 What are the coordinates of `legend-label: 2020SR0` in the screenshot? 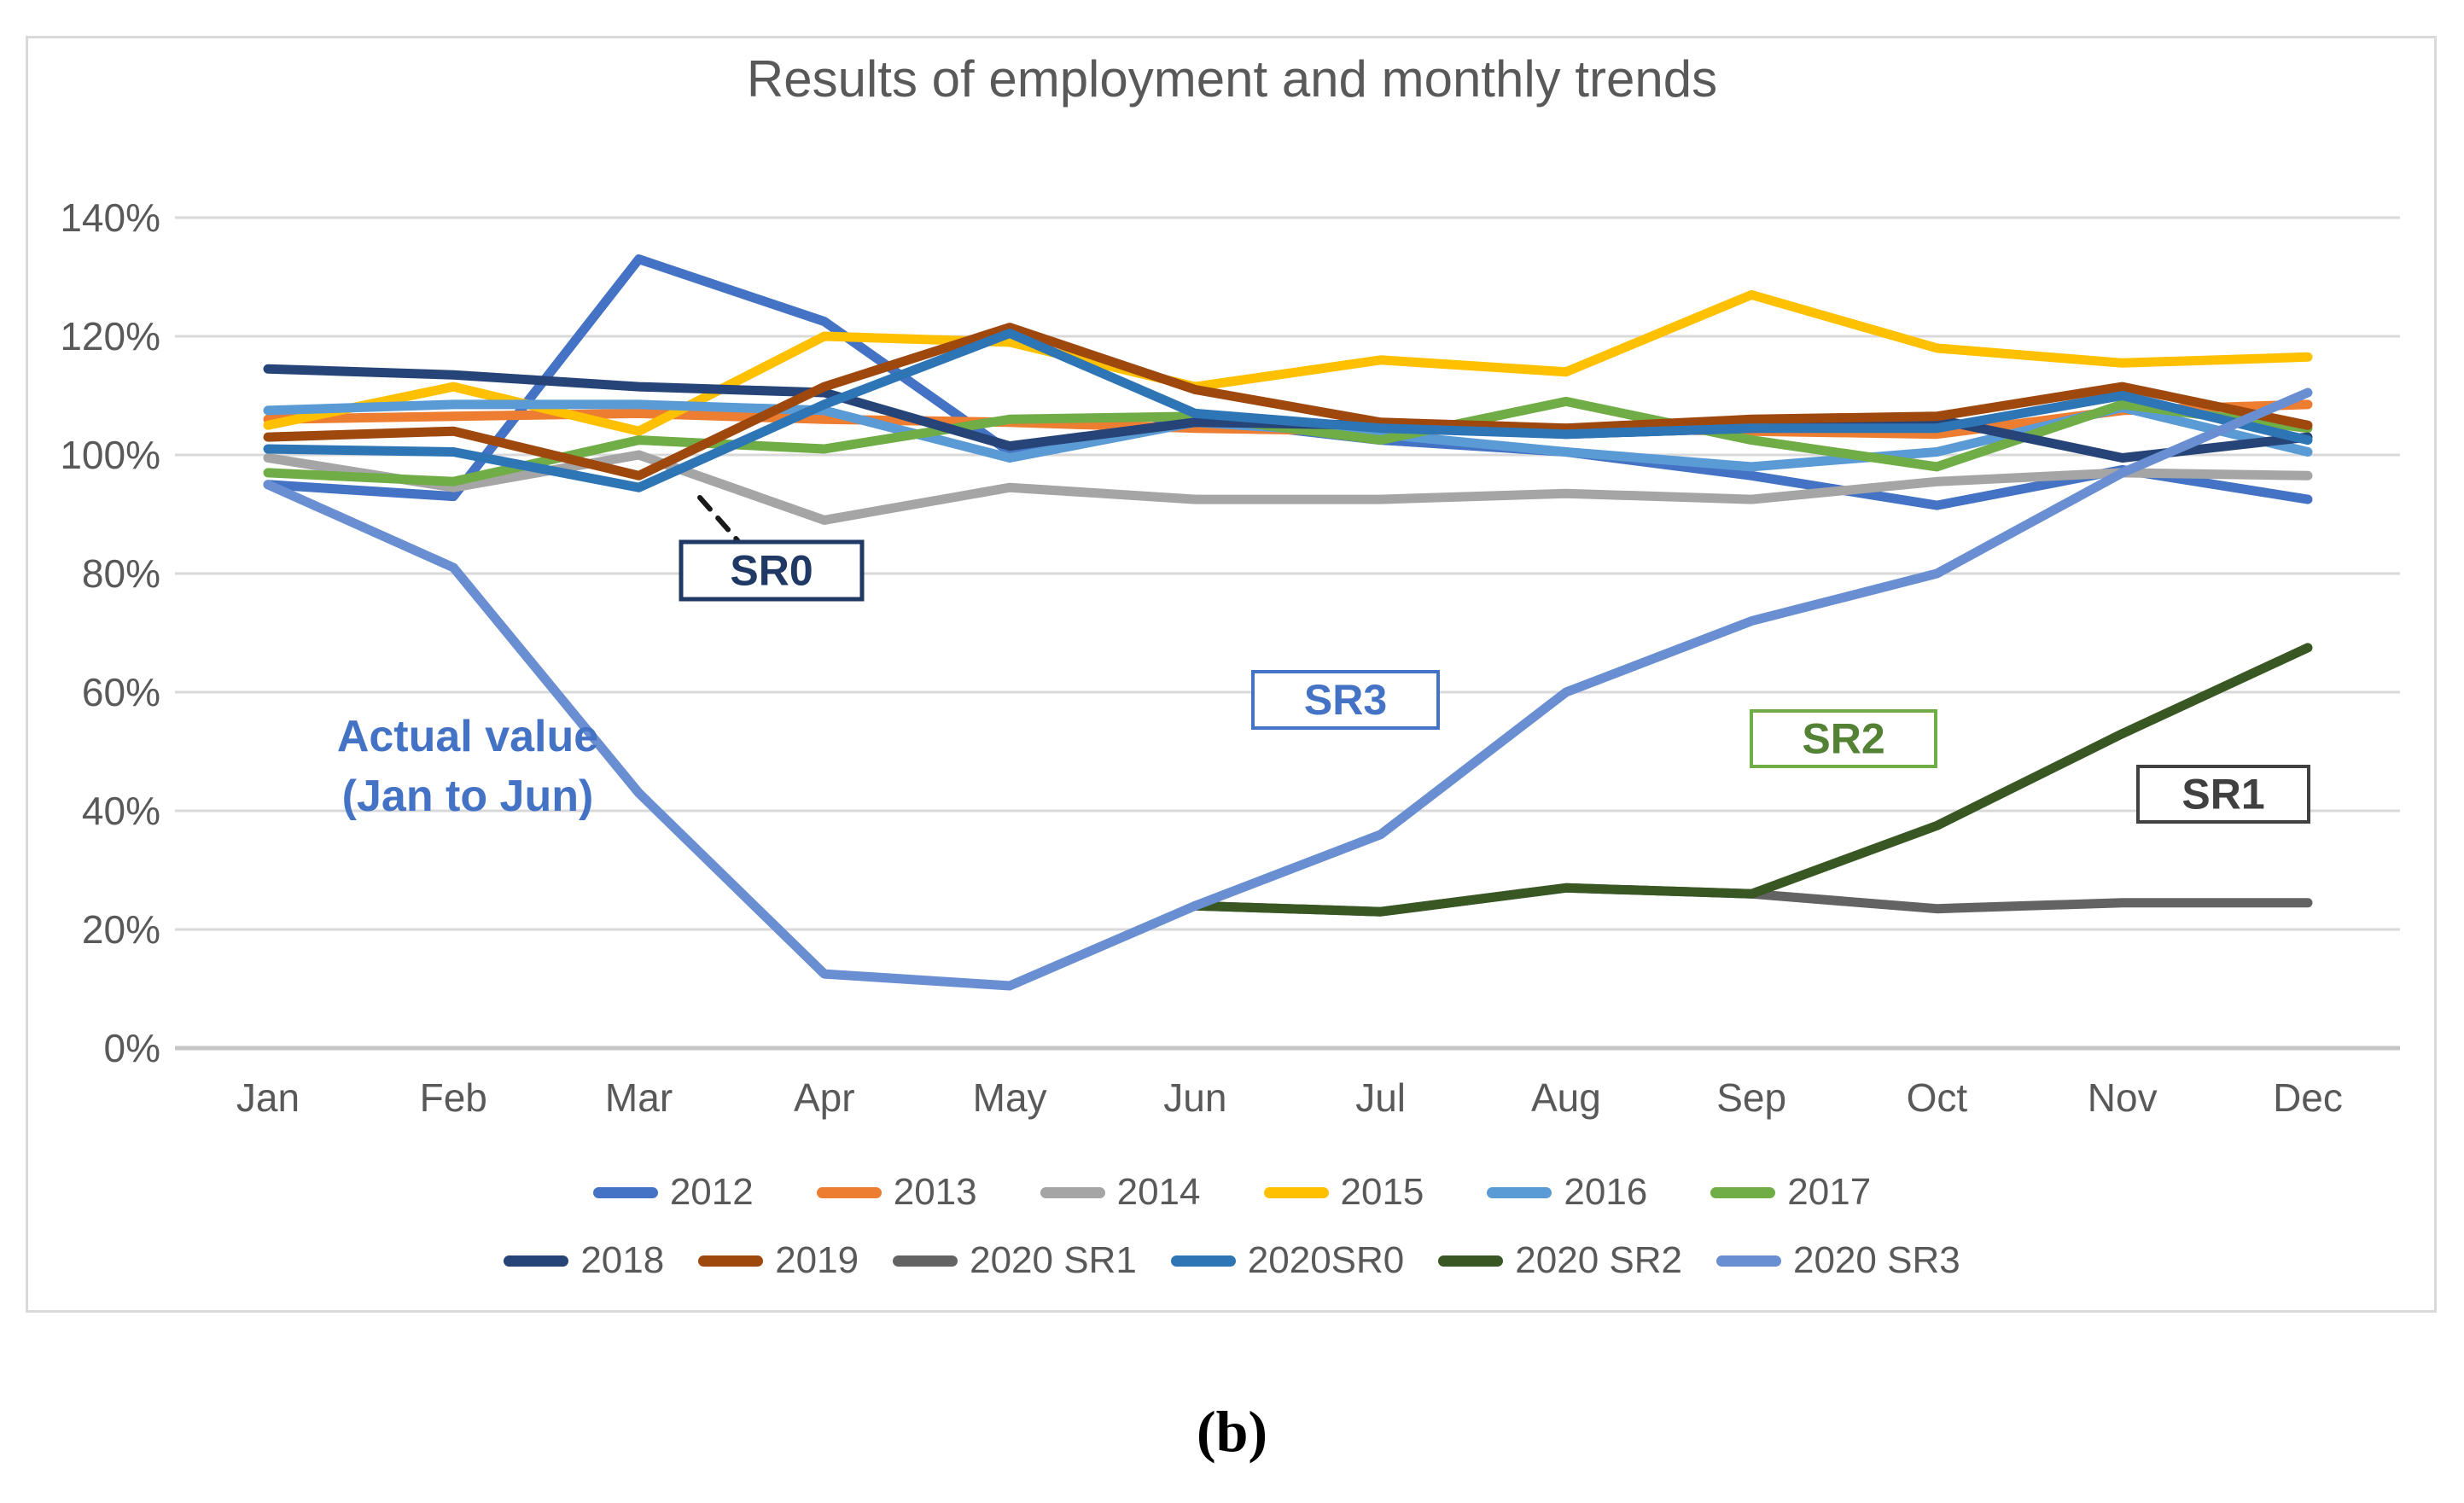 It's located at (1326, 1260).